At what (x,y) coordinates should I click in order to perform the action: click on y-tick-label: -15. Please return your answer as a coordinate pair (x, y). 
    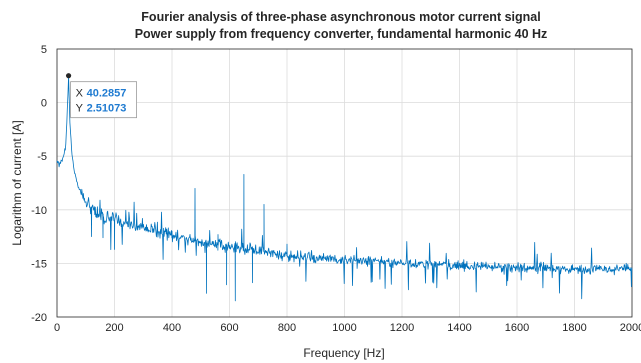
    Looking at the image, I should click on (39, 264).